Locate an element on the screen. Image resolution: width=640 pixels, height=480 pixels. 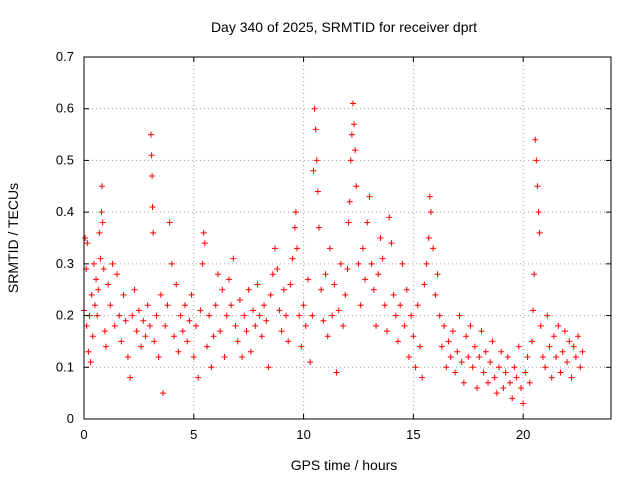
y-tick-label: 0.1 is located at coordinates (65, 366).